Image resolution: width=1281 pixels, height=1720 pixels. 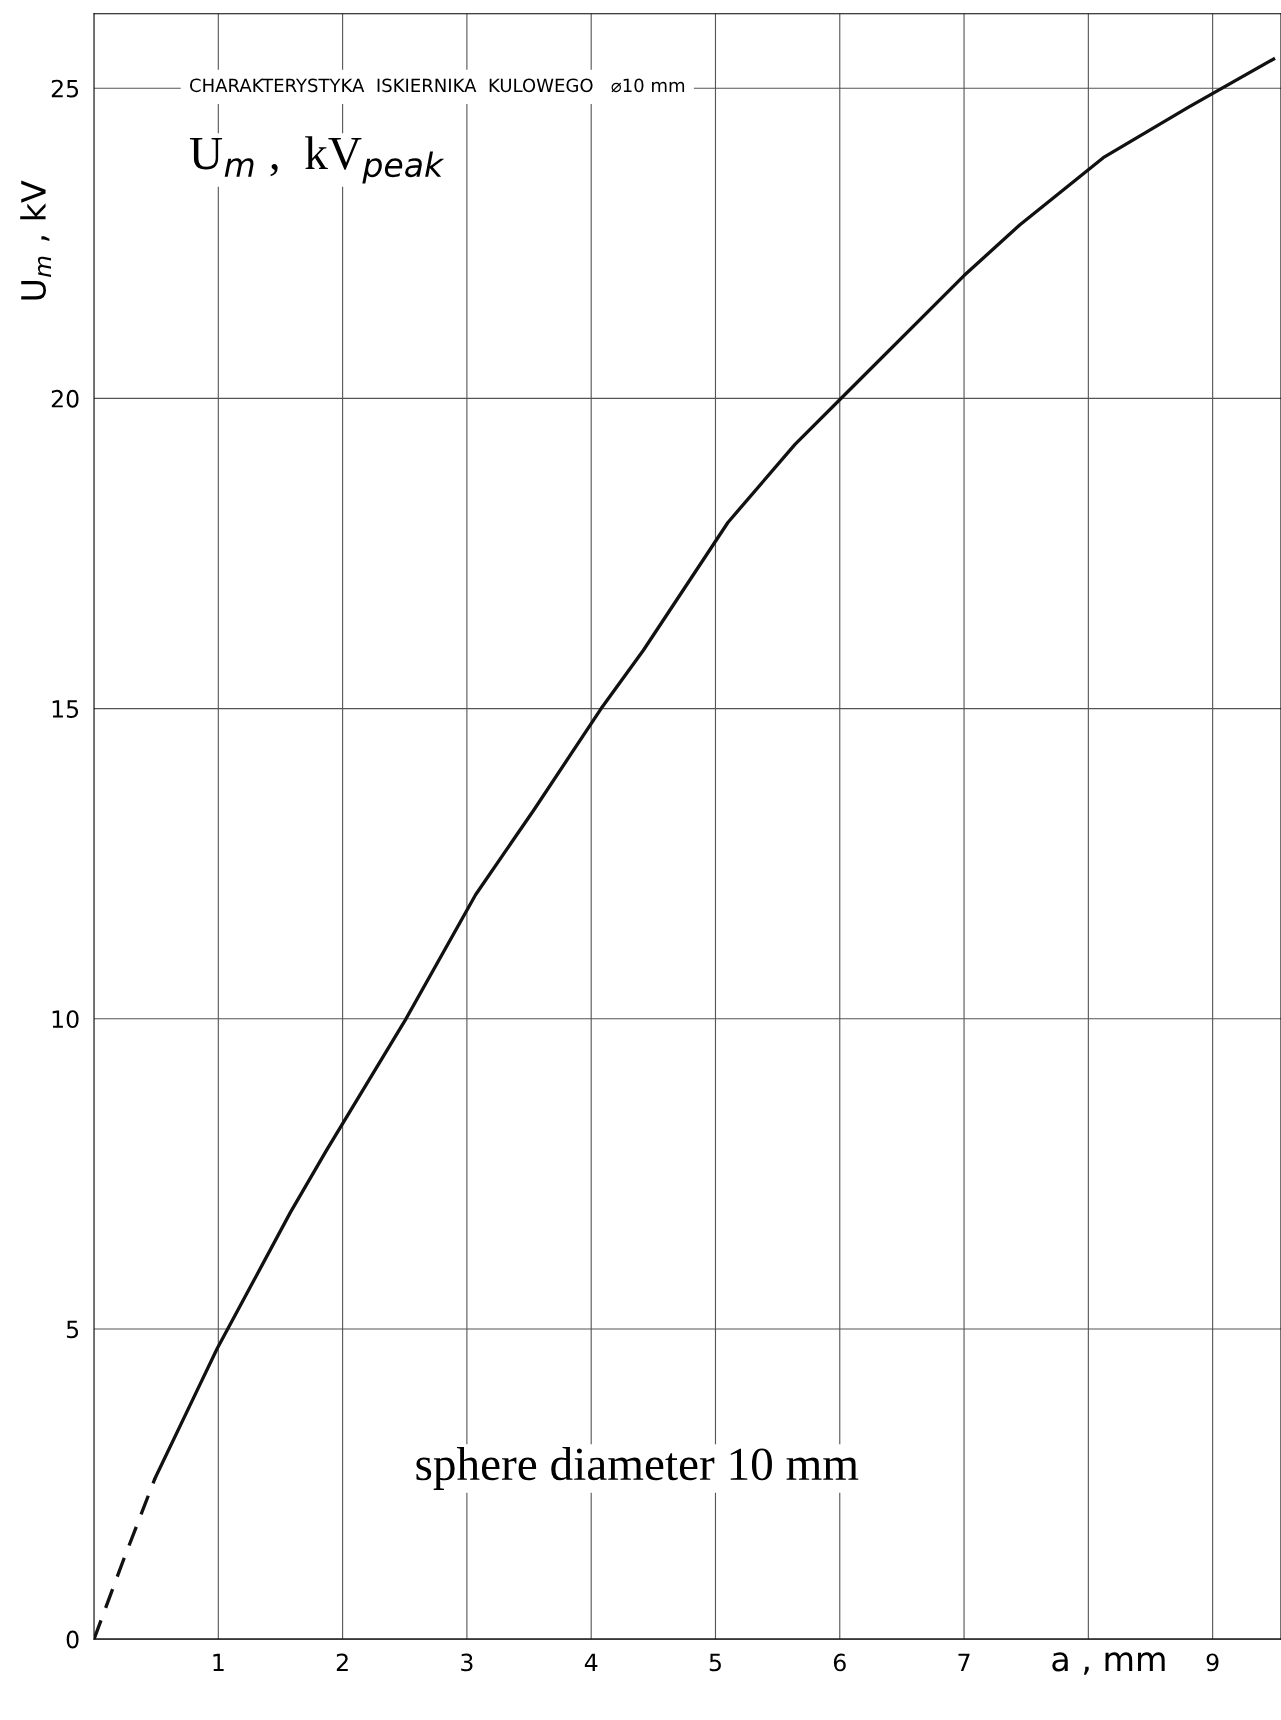 What do you see at coordinates (72, 1329) in the screenshot?
I see `y-tick-label: 5` at bounding box center [72, 1329].